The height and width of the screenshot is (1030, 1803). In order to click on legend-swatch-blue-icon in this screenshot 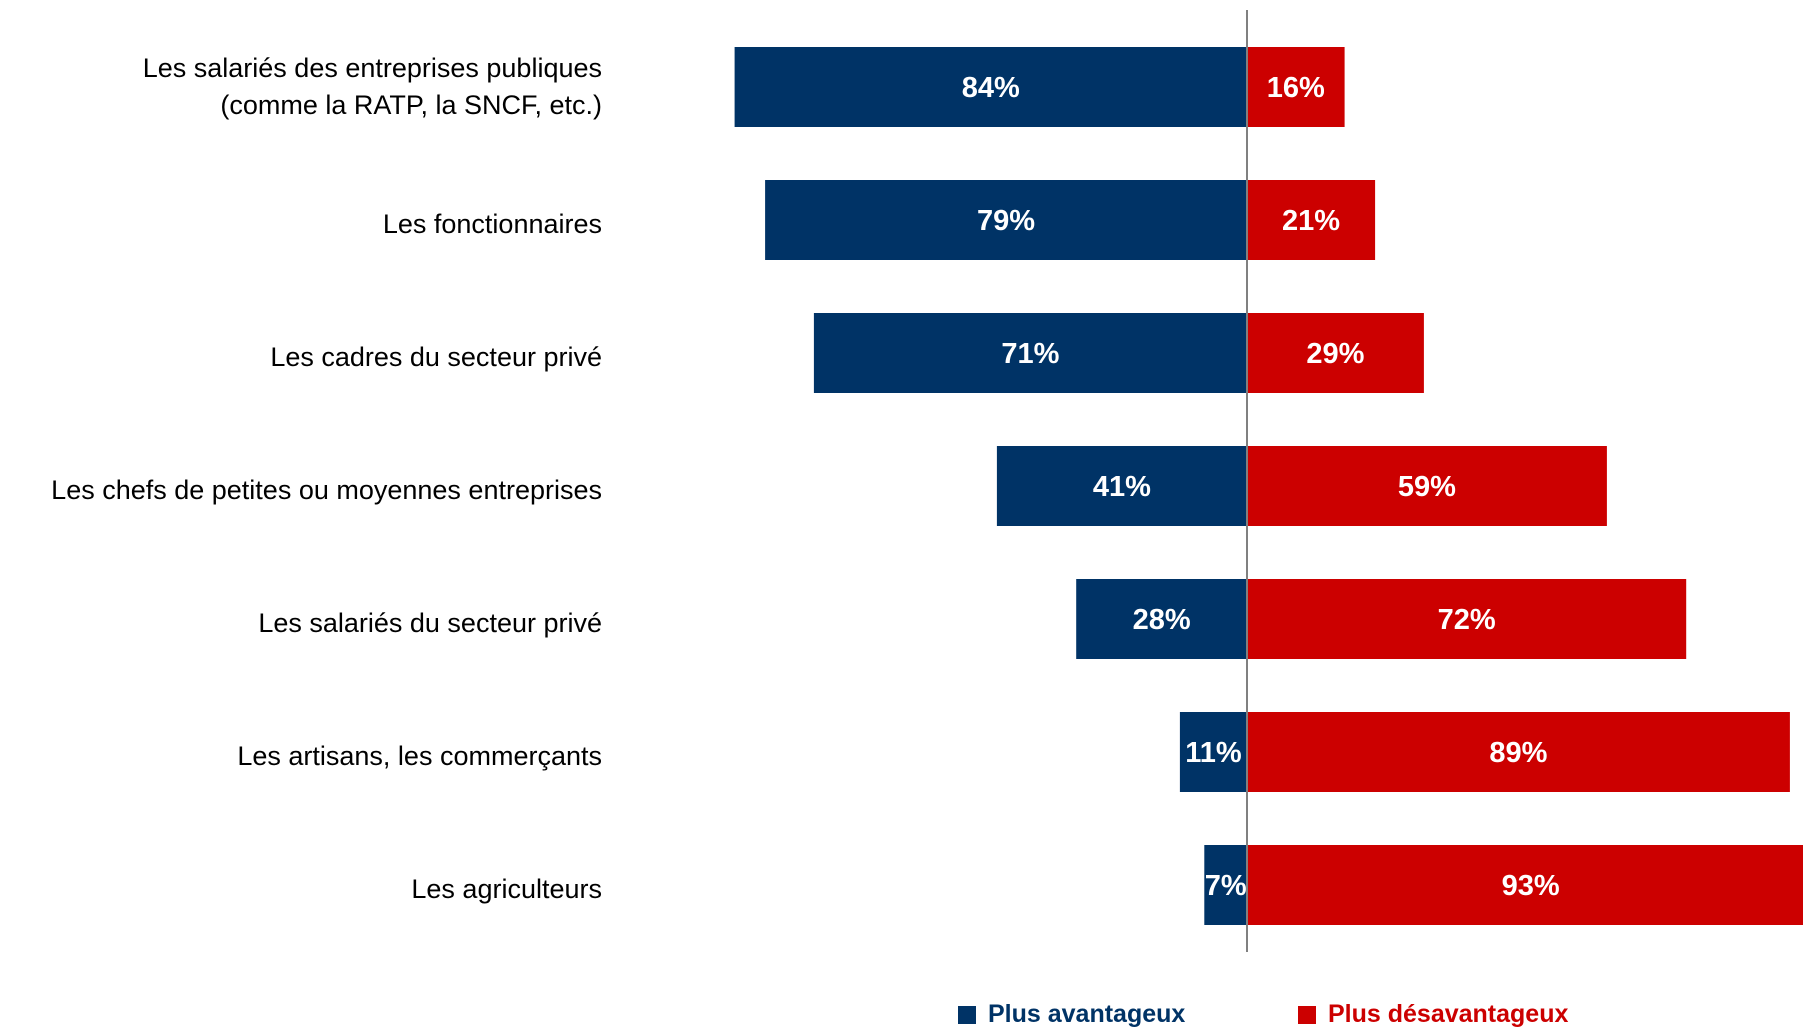, I will do `click(967, 1014)`.